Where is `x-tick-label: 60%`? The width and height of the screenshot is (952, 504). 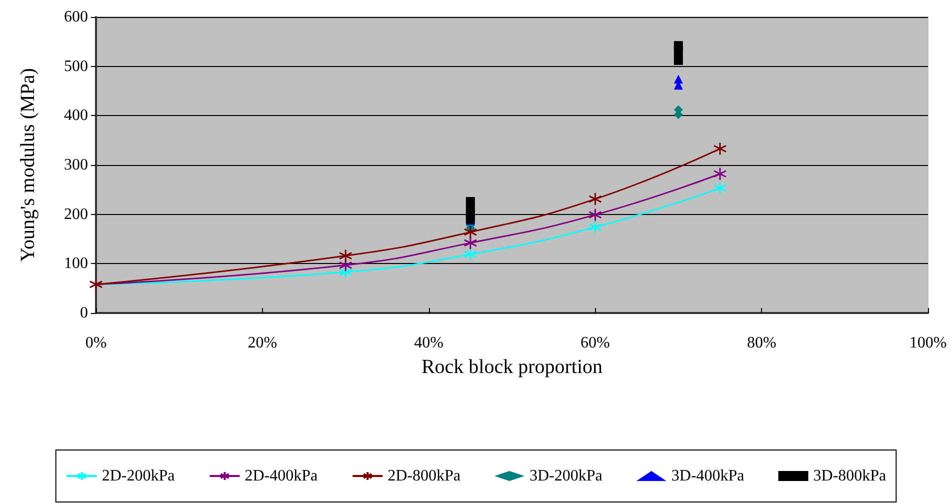 x-tick-label: 60% is located at coordinates (595, 343).